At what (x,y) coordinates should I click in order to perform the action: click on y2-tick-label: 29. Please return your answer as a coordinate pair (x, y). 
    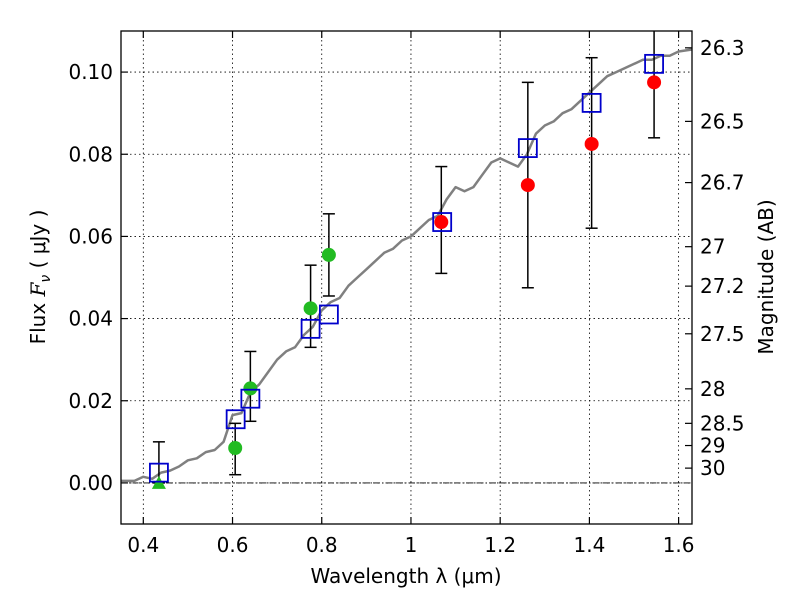
    Looking at the image, I should click on (712, 446).